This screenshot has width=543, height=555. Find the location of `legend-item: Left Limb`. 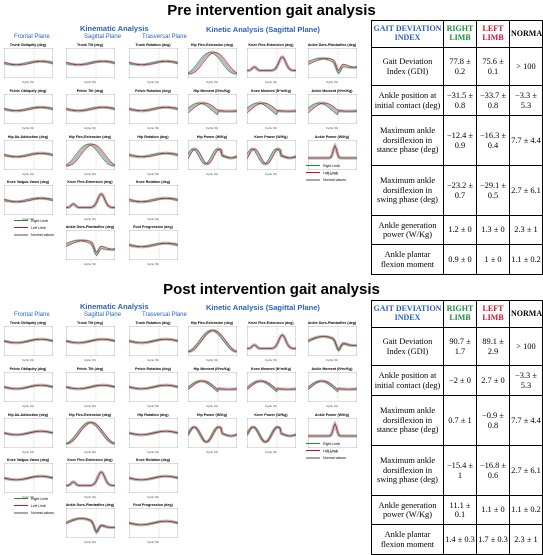

legend-item: Left Limb is located at coordinates (326, 450).